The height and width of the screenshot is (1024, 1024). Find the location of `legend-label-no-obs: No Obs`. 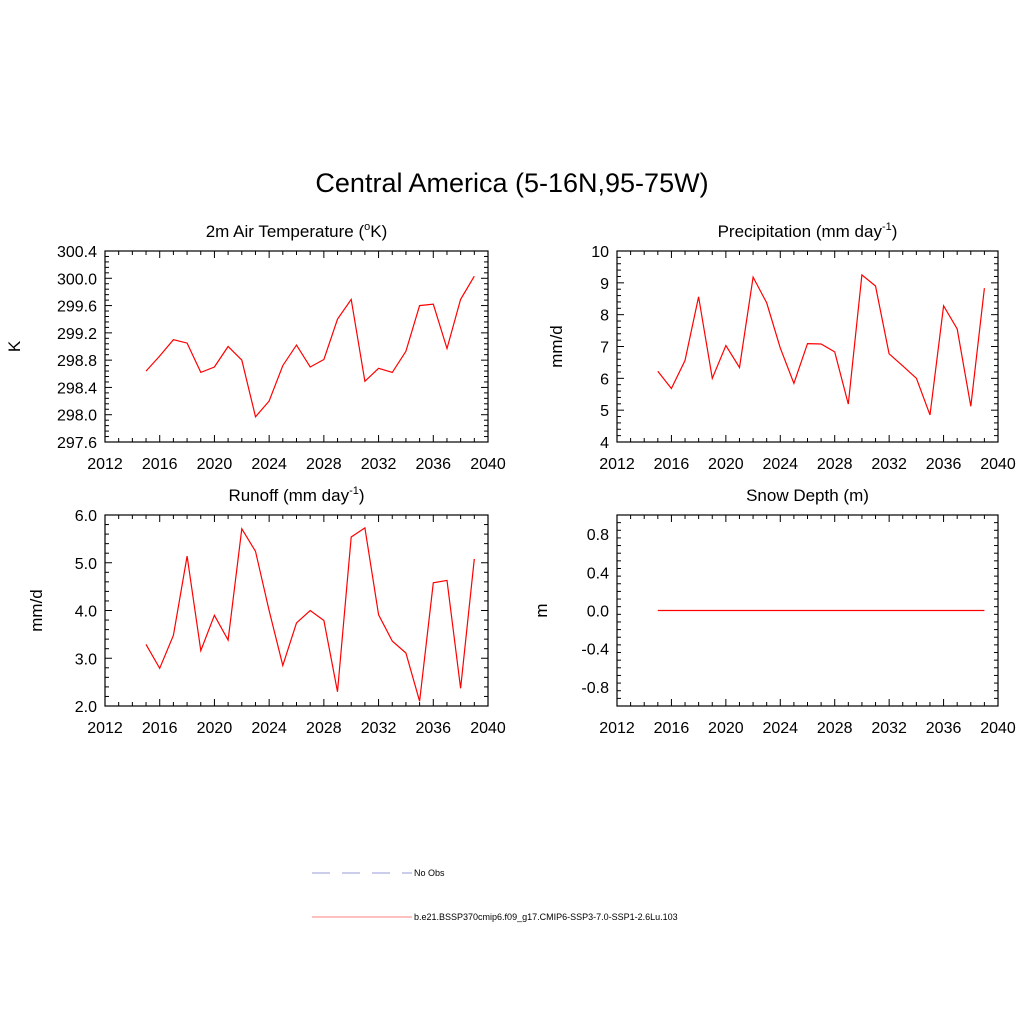

legend-label-no-obs: No Obs is located at coordinates (429, 873).